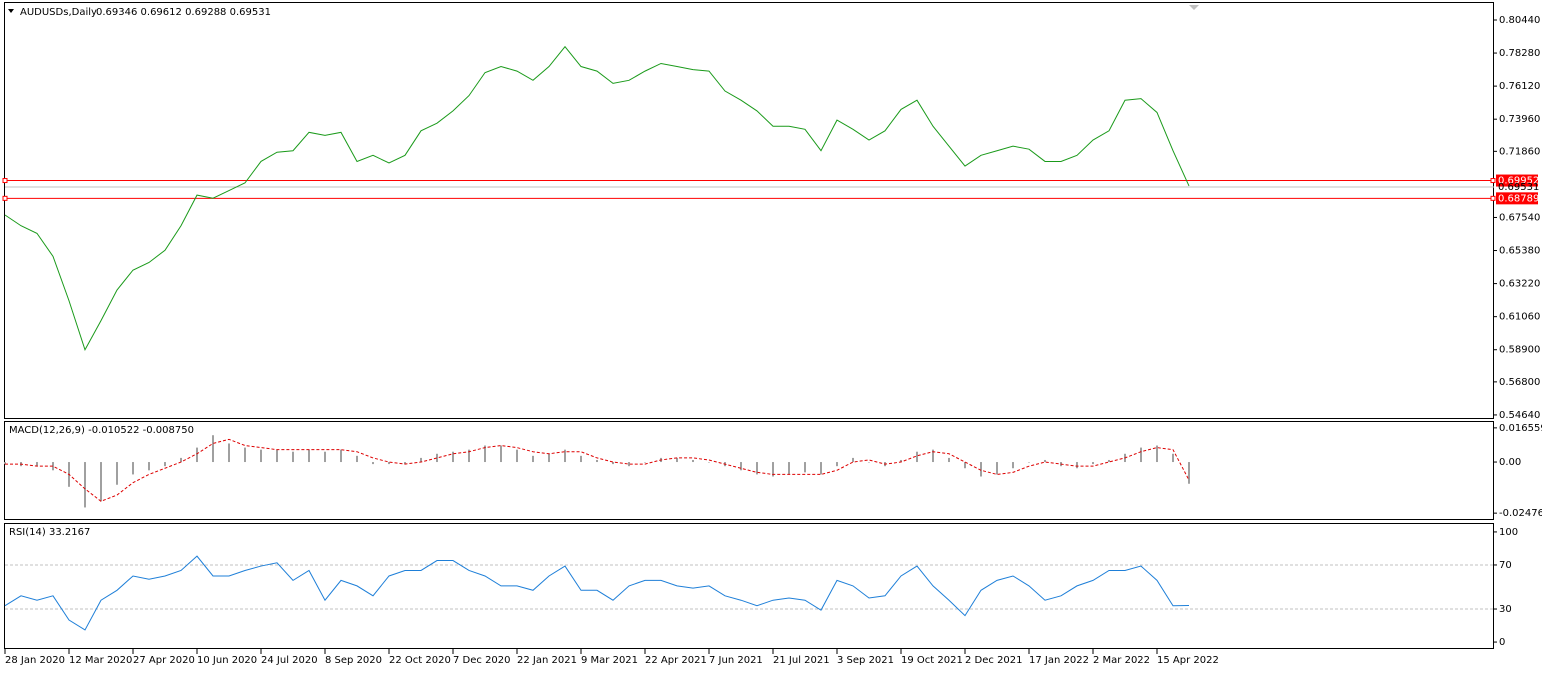 The width and height of the screenshot is (1542, 676). Describe the element at coordinates (183, 12) in the screenshot. I see `ohlc-values: 0.69346 0.69612 0.69288 0.69531` at that location.